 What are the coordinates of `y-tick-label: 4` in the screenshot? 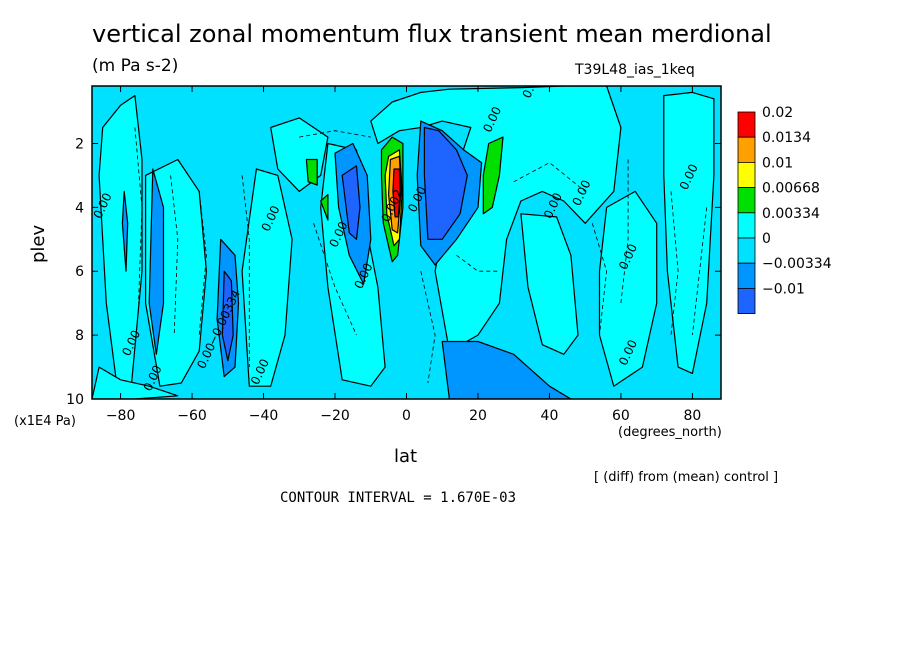 It's located at (79, 208).